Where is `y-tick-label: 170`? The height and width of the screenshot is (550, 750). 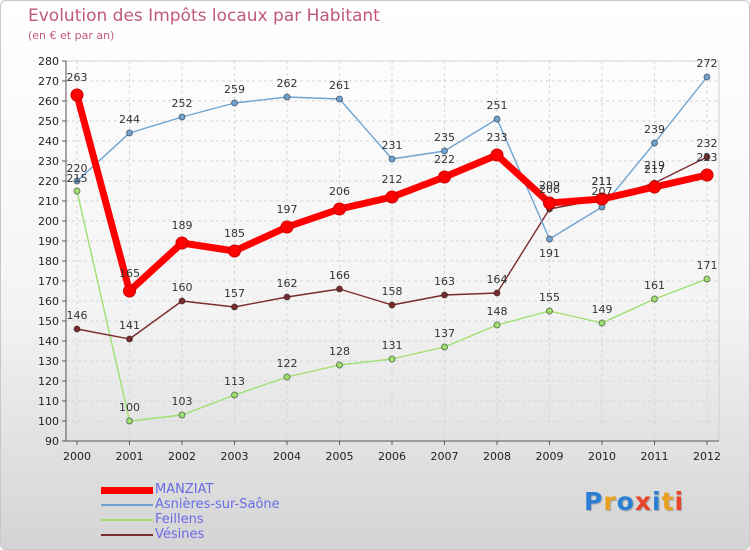 y-tick-label: 170 is located at coordinates (48, 281).